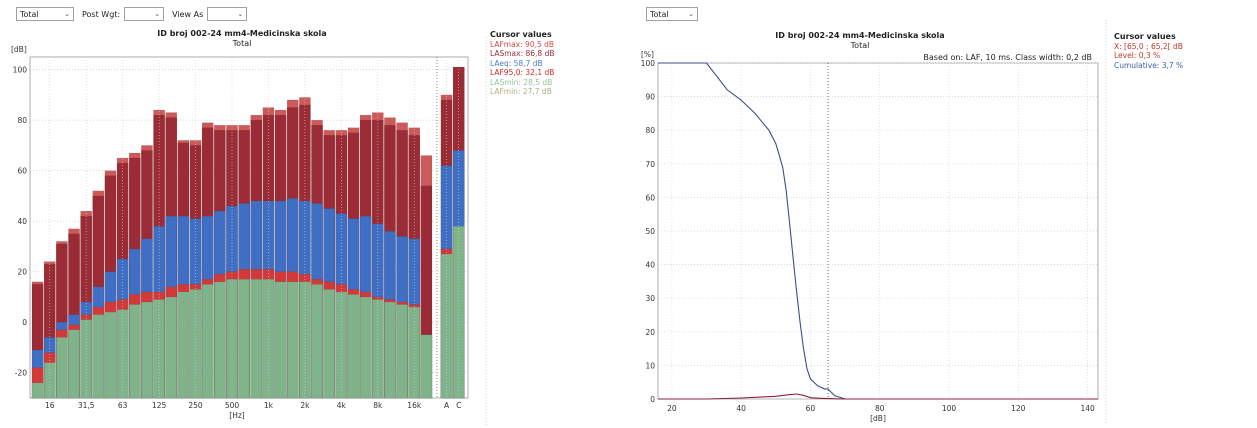 The image size is (1257, 428). Describe the element at coordinates (1018, 408) in the screenshot. I see `x-tick-label: 120` at that location.